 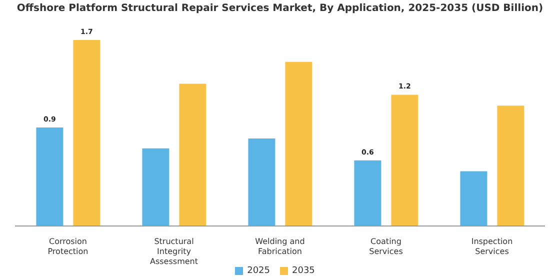 What do you see at coordinates (386, 246) in the screenshot?
I see `x-tick-label: Coating Services` at bounding box center [386, 246].